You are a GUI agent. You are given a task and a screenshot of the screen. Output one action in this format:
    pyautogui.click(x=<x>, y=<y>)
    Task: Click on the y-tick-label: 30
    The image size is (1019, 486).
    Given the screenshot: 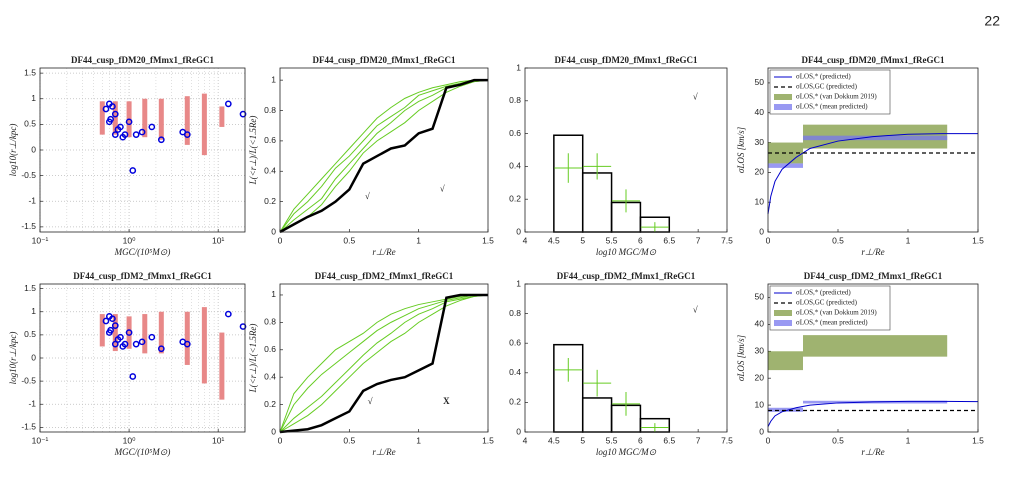 What is the action you would take?
    pyautogui.click(x=760, y=142)
    